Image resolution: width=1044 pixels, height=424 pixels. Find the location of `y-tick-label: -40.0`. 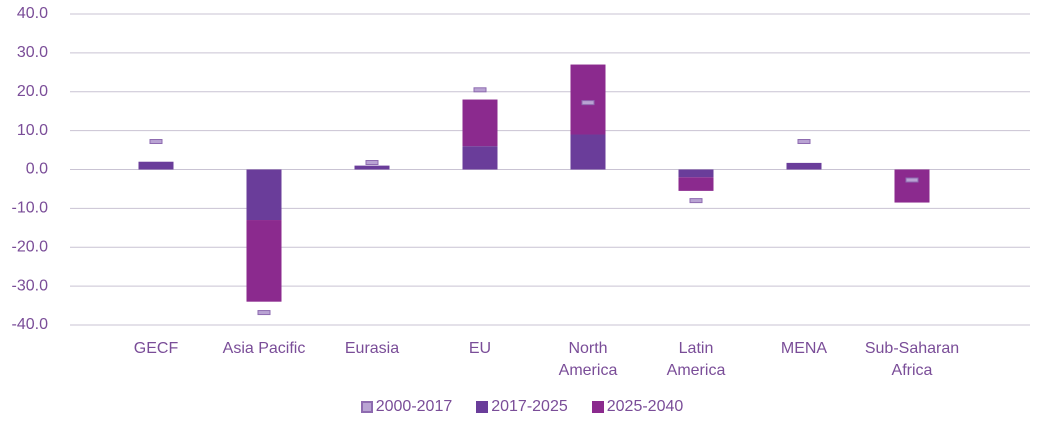

y-tick-label: -40.0 is located at coordinates (30, 324).